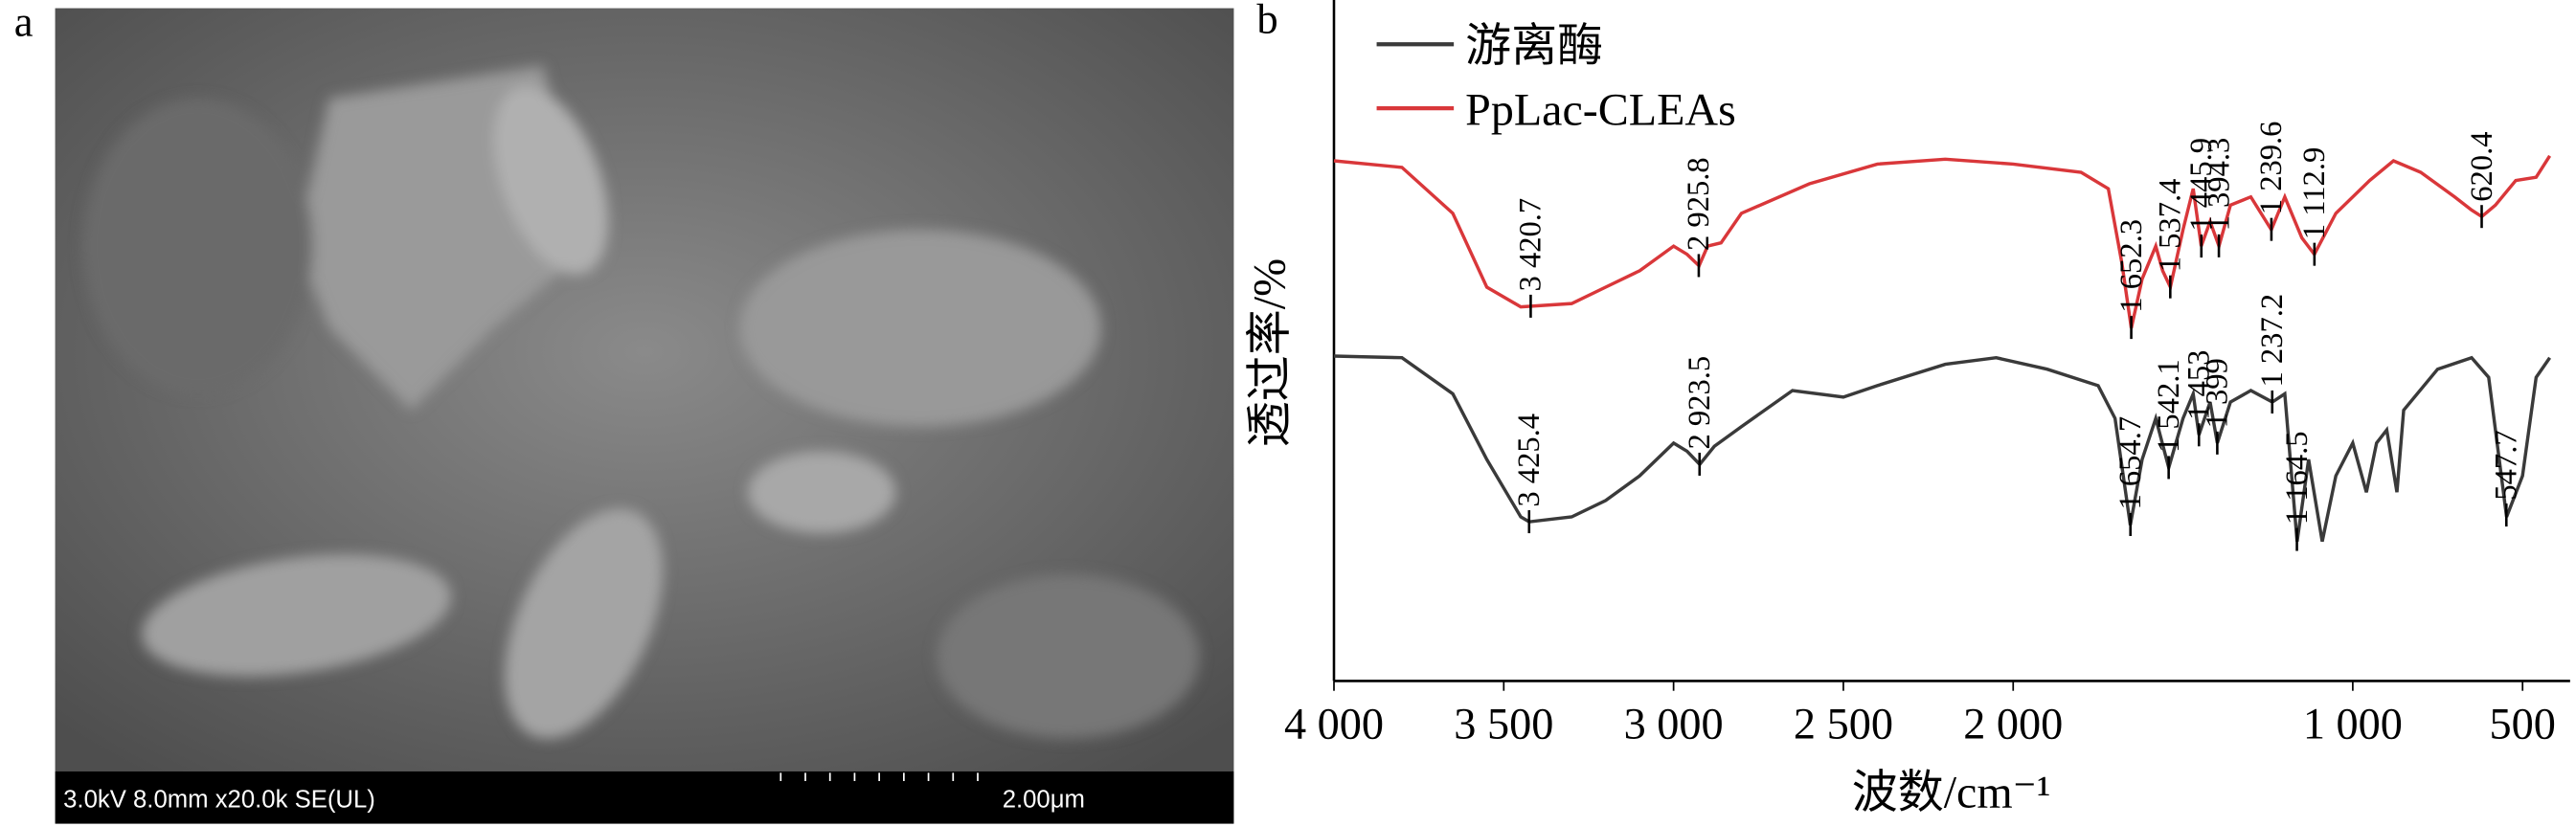 The width and height of the screenshot is (2576, 827). I want to click on peak-label: 3 420.7, so click(1531, 245).